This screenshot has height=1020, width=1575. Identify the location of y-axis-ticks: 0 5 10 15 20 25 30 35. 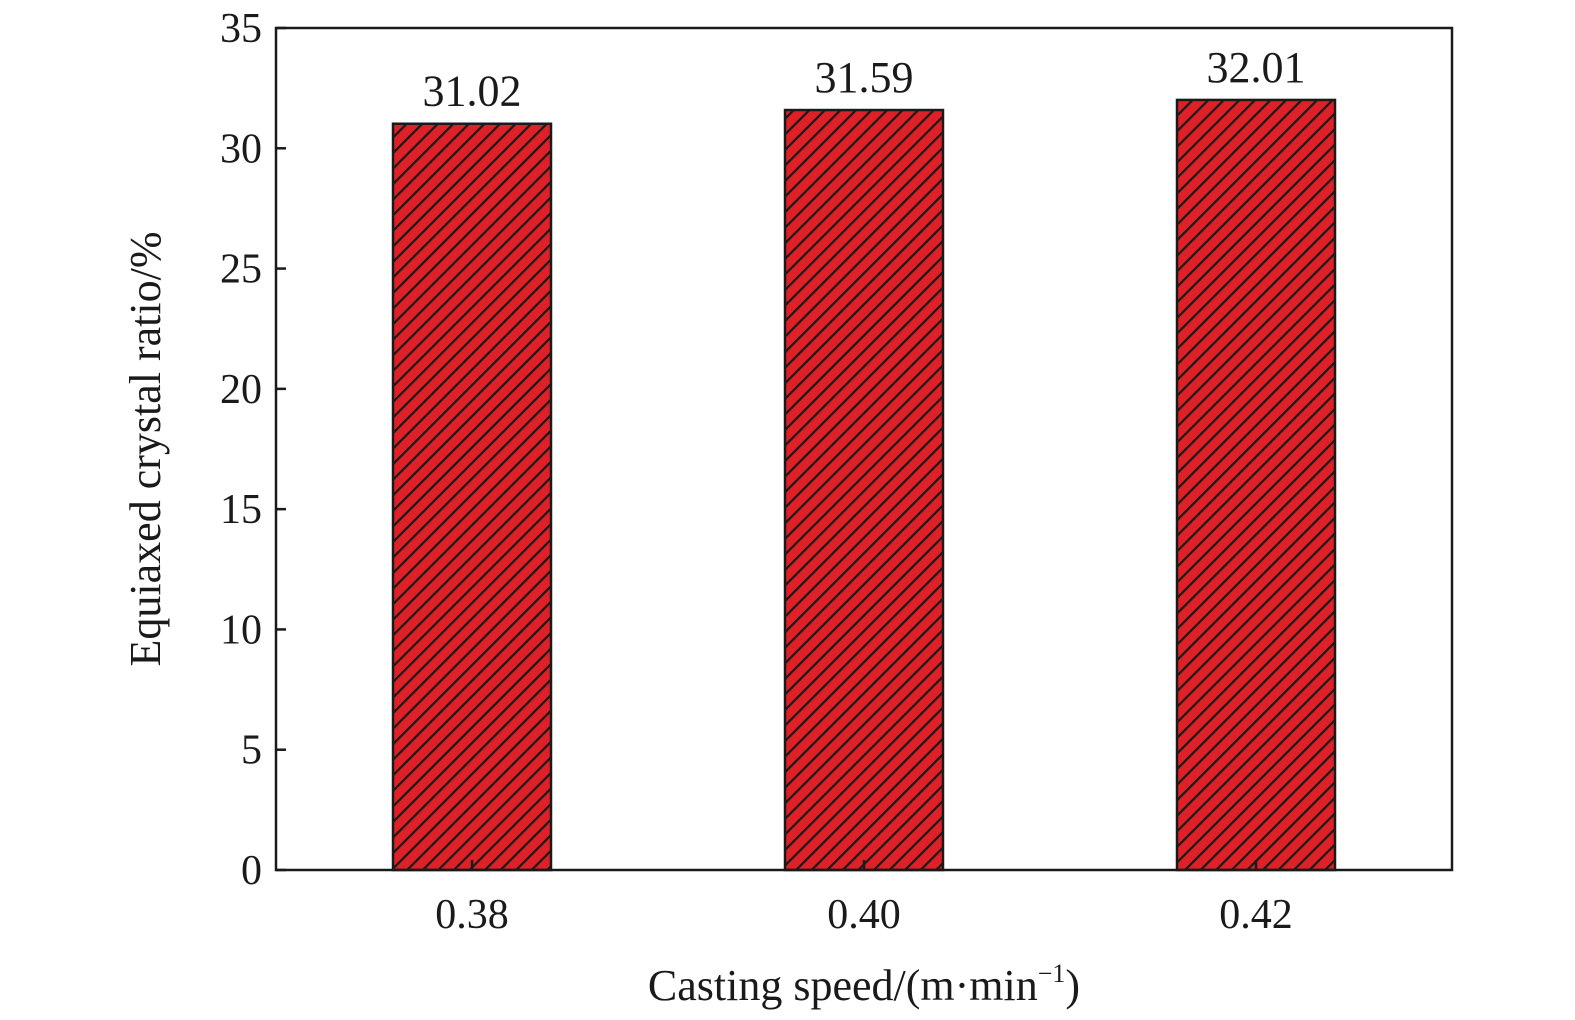
(253, 450).